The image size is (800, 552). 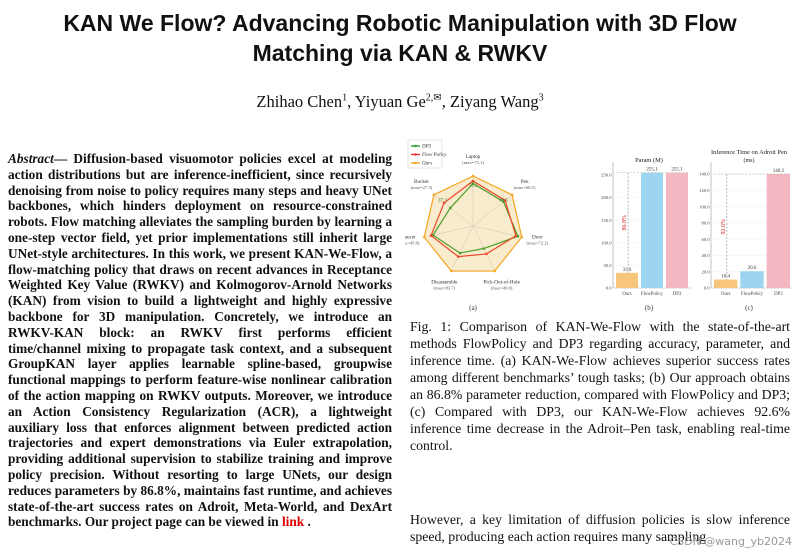 What do you see at coordinates (607, 265) in the screenshot?
I see `y-tick-label: 50.0` at bounding box center [607, 265].